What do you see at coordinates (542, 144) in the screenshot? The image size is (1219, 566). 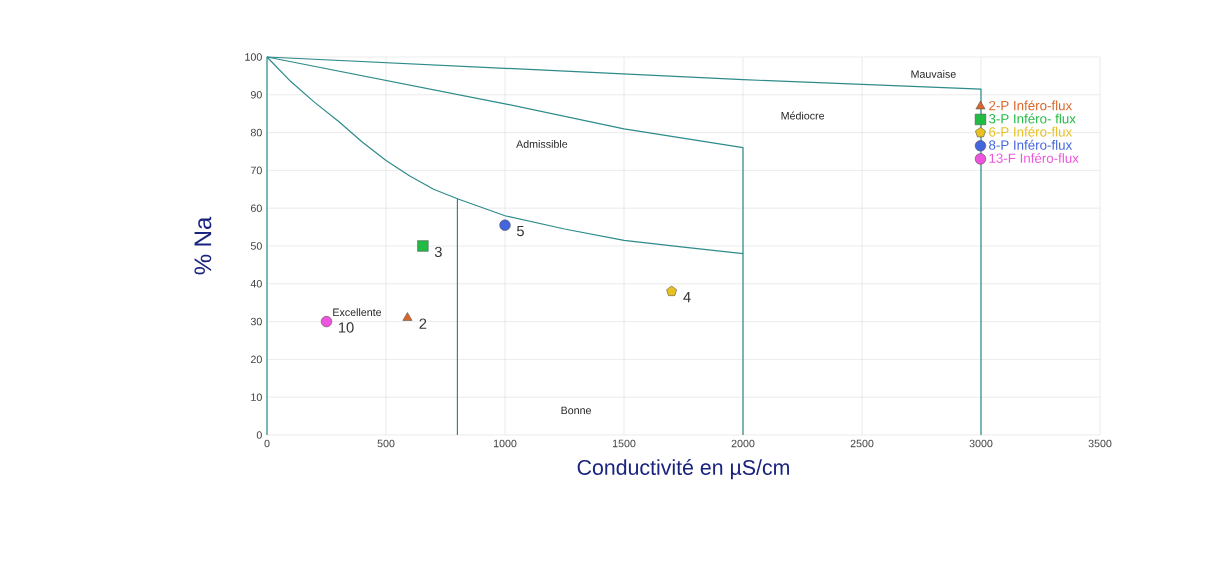 I see `annotation: Admissible` at bounding box center [542, 144].